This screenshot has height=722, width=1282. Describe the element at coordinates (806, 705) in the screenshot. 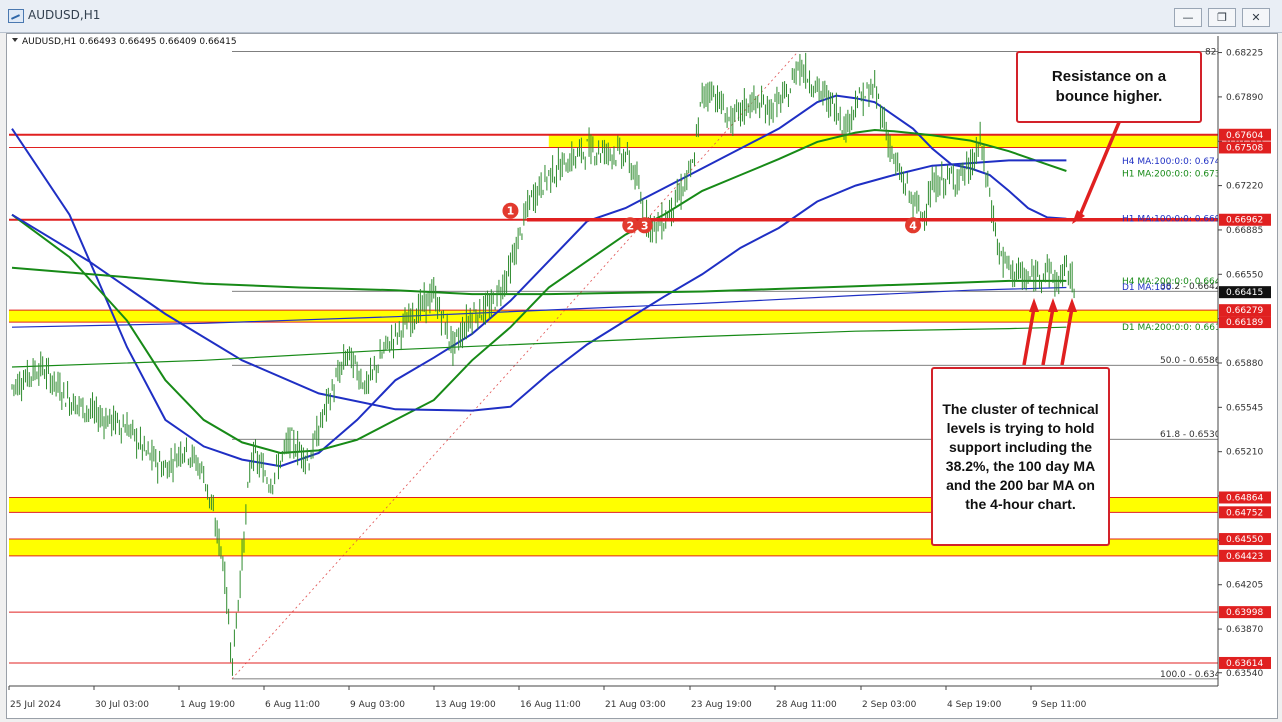

I see `x-tick-label: 28 Aug 11:00` at that location.